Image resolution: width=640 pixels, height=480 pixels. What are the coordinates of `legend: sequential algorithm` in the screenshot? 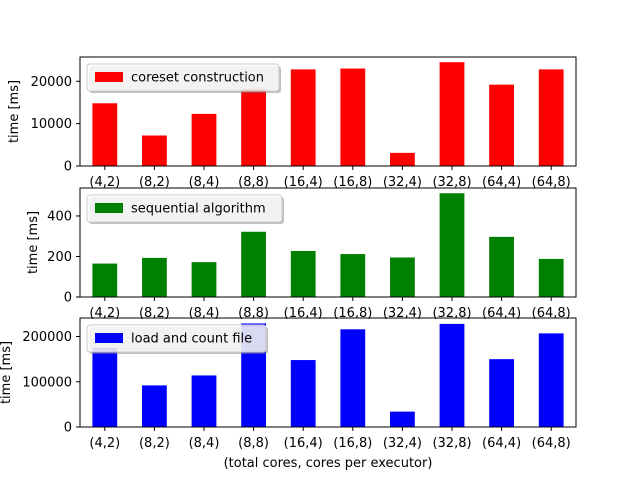 It's located at (185, 209).